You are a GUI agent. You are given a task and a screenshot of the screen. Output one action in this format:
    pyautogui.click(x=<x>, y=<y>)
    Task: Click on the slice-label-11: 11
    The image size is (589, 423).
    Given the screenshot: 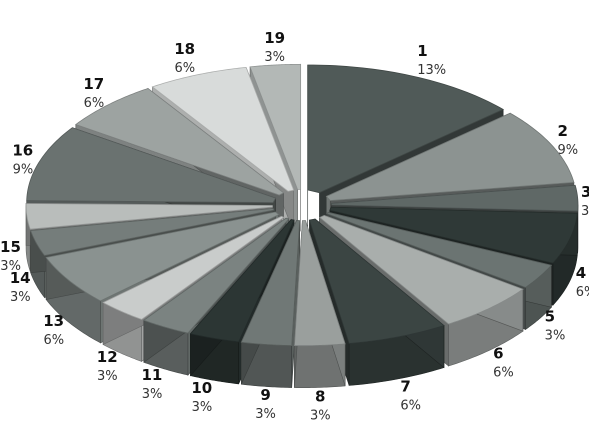 What is the action you would take?
    pyautogui.click(x=151, y=375)
    